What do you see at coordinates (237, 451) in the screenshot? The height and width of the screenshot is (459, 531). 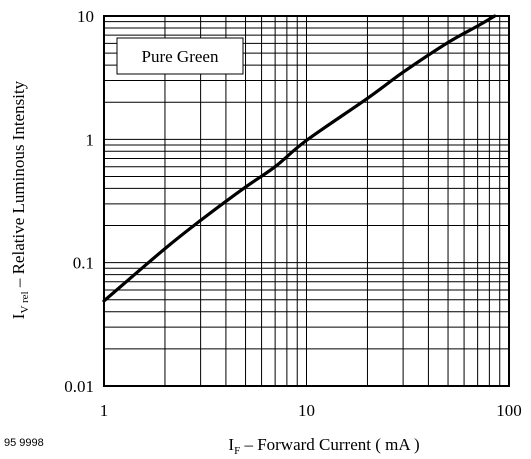 I see `x-axis-title-subscript: F` at bounding box center [237, 451].